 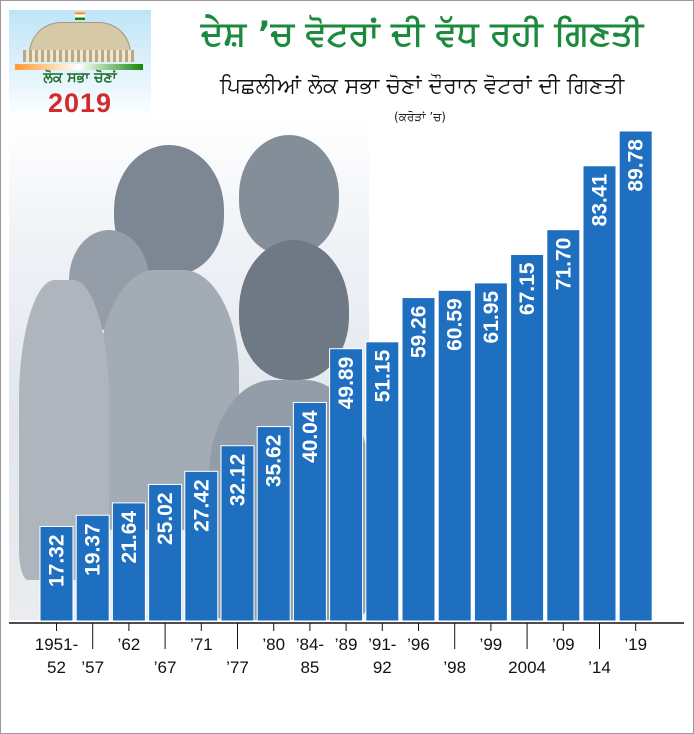 I want to click on x-tick-label: ’19, so click(x=635, y=644).